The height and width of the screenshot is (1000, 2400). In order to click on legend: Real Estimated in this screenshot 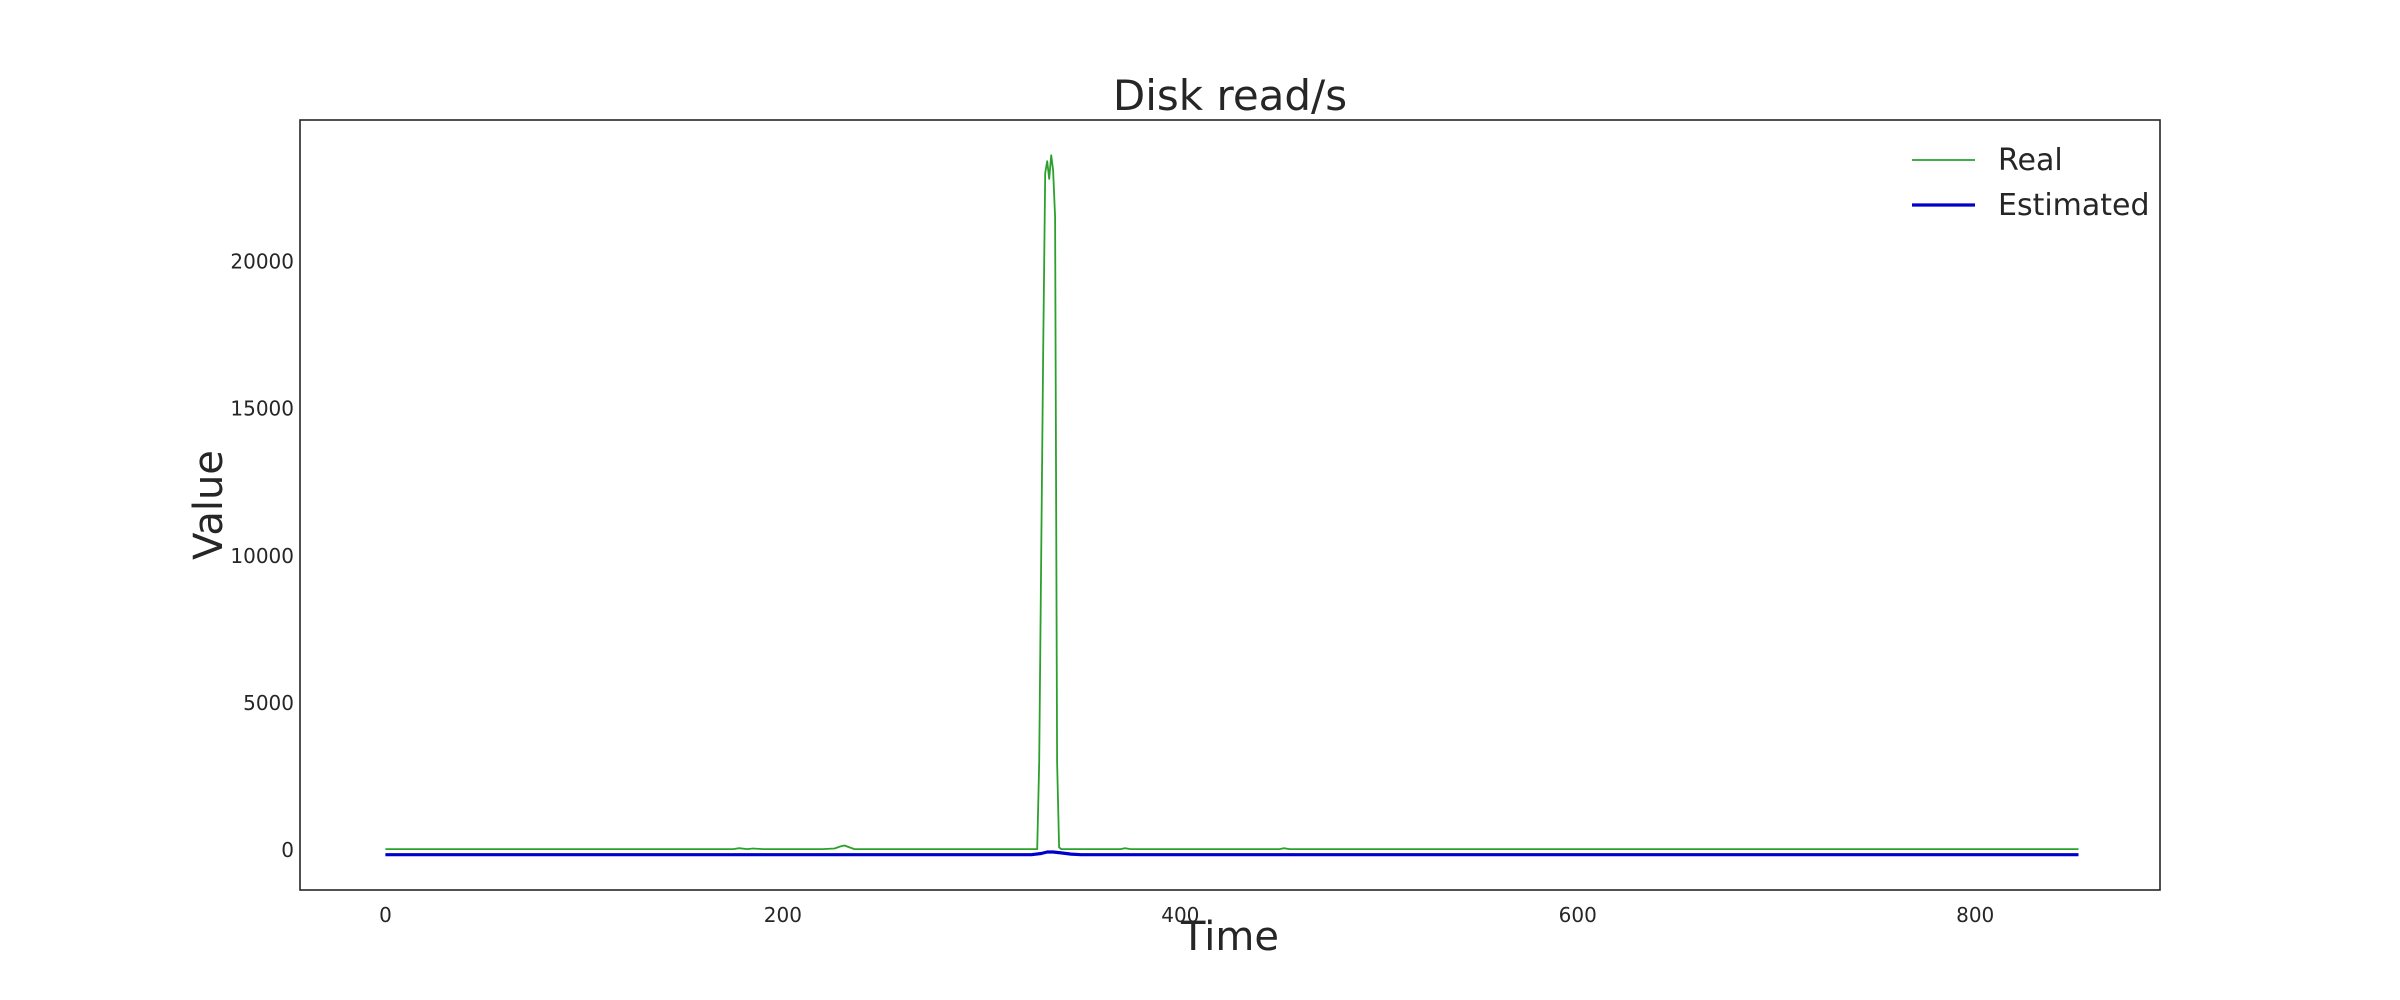, I will do `click(2031, 183)`.